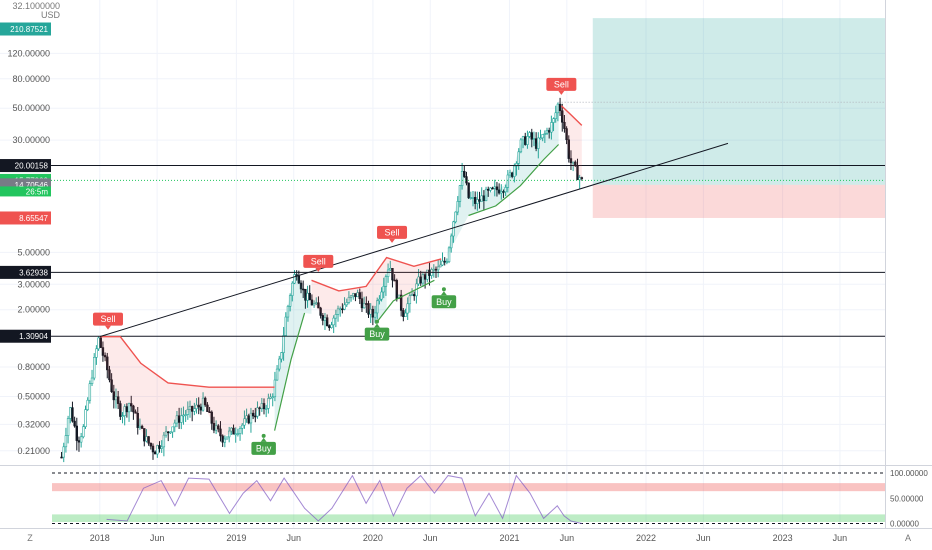  I want to click on position-tool, so click(738, 118).